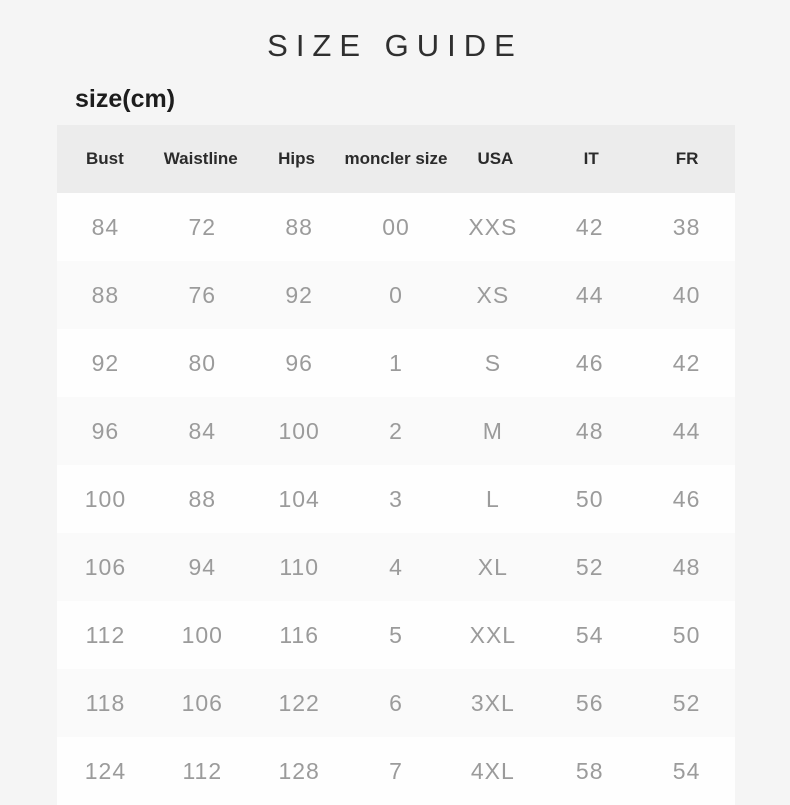 This screenshot has height=805, width=790. What do you see at coordinates (493, 226) in the screenshot?
I see `table-cell: XXS` at bounding box center [493, 226].